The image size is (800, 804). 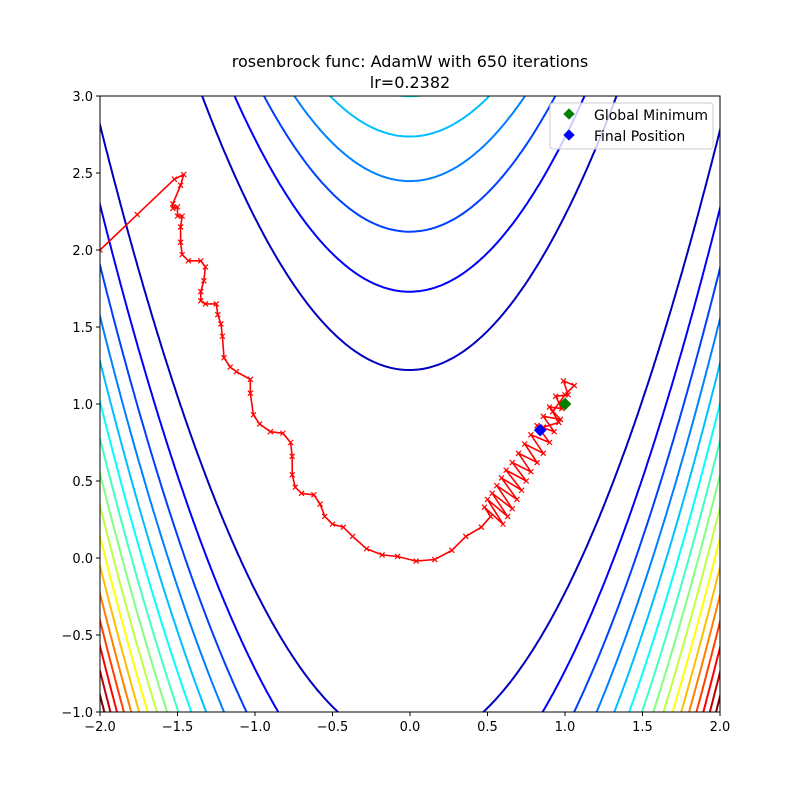 I want to click on legend-label-global-minimum: Global Minimum, so click(x=651, y=116).